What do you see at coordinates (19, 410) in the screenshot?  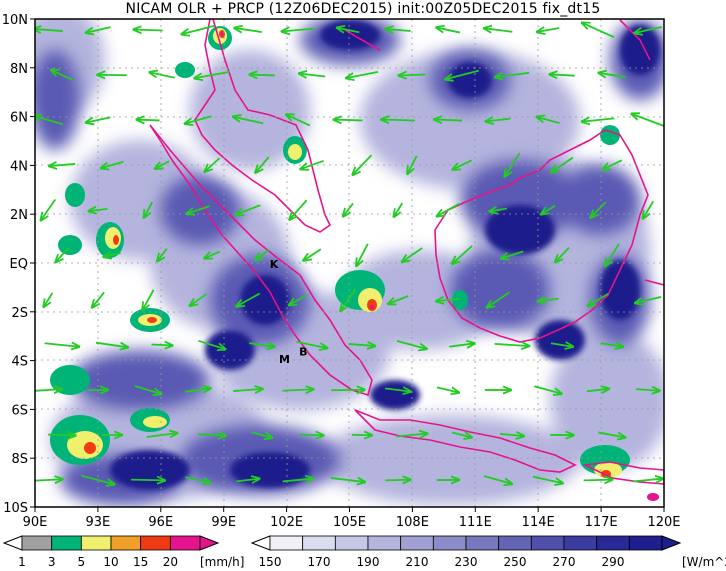 I see `y-tick-label: 6S` at bounding box center [19, 410].